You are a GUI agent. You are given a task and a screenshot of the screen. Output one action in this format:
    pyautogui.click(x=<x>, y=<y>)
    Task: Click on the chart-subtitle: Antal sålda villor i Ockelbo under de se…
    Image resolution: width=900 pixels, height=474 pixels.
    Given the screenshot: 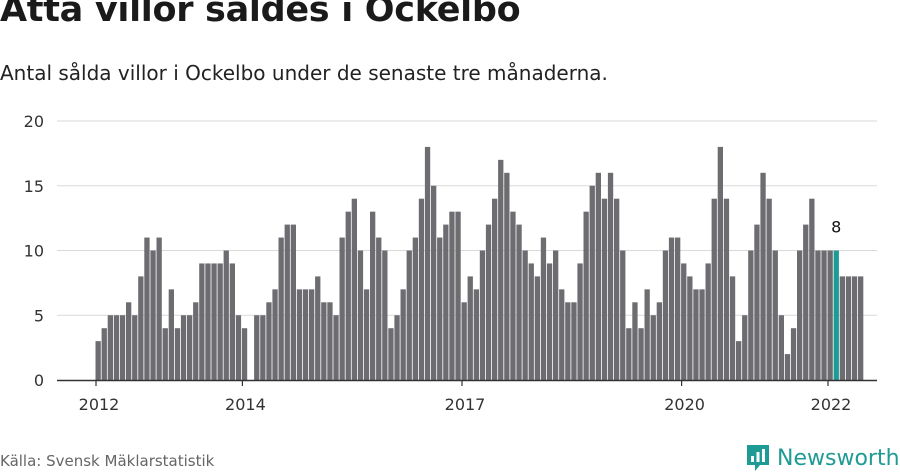 What is the action you would take?
    pyautogui.click(x=304, y=73)
    